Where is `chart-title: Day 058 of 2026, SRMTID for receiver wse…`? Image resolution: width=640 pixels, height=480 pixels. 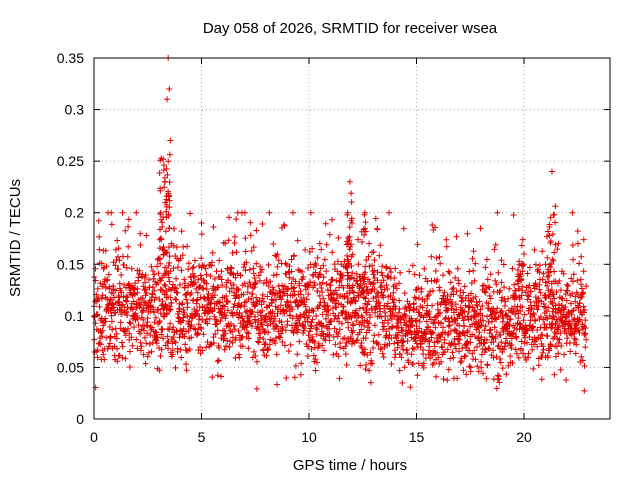
chart-title: Day 058 of 2026, SRMTID for receiver wse… is located at coordinates (350, 28).